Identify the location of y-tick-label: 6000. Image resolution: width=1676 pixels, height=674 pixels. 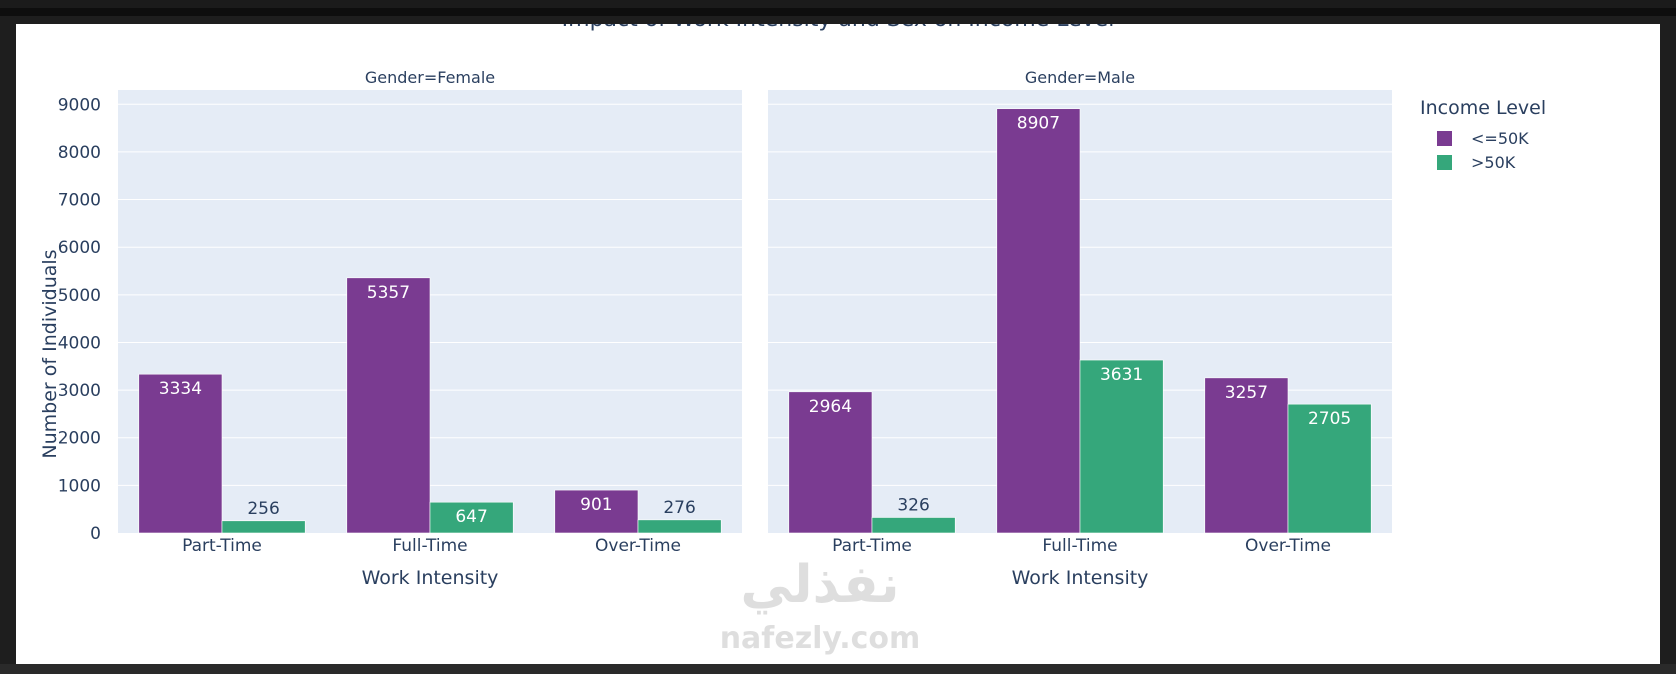
(79, 248).